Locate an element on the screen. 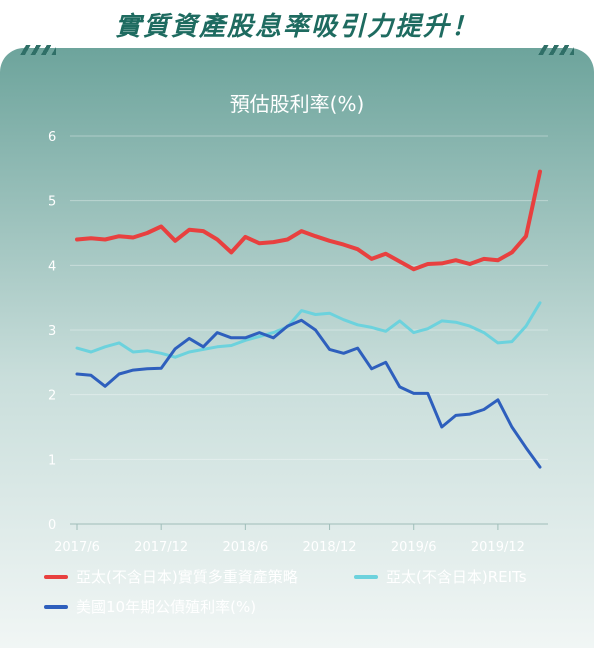  x-tick-label: 2017/6 is located at coordinates (77, 547).